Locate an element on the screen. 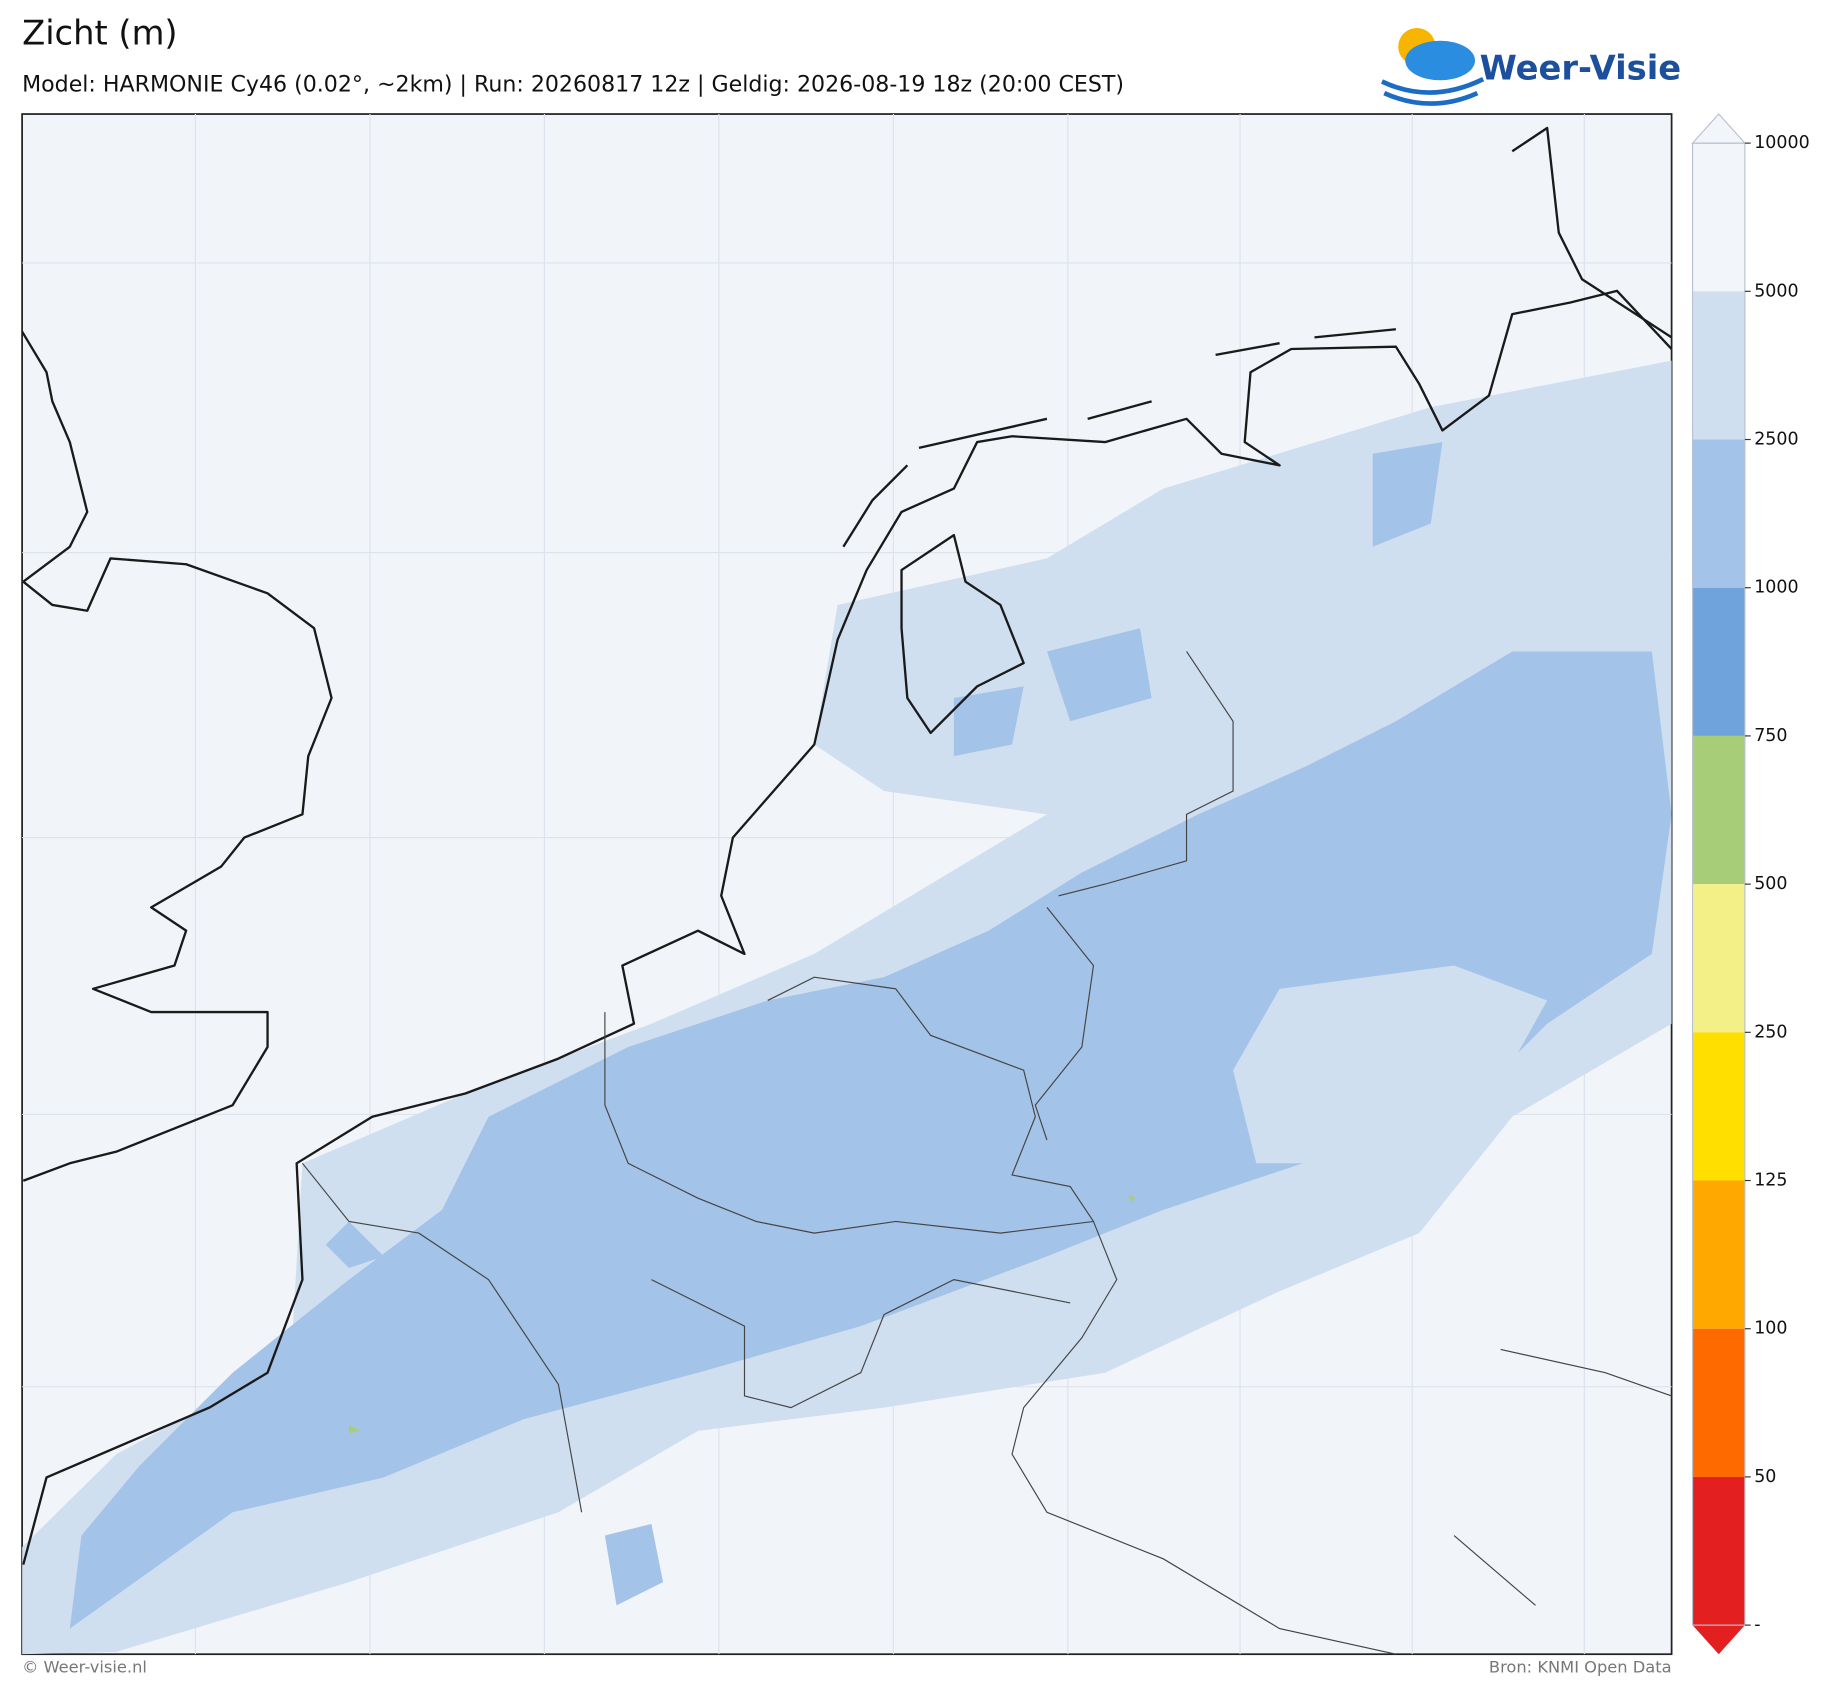 The image size is (1824, 1681). colorbar-tick-label: 100 is located at coordinates (1770, 1329).